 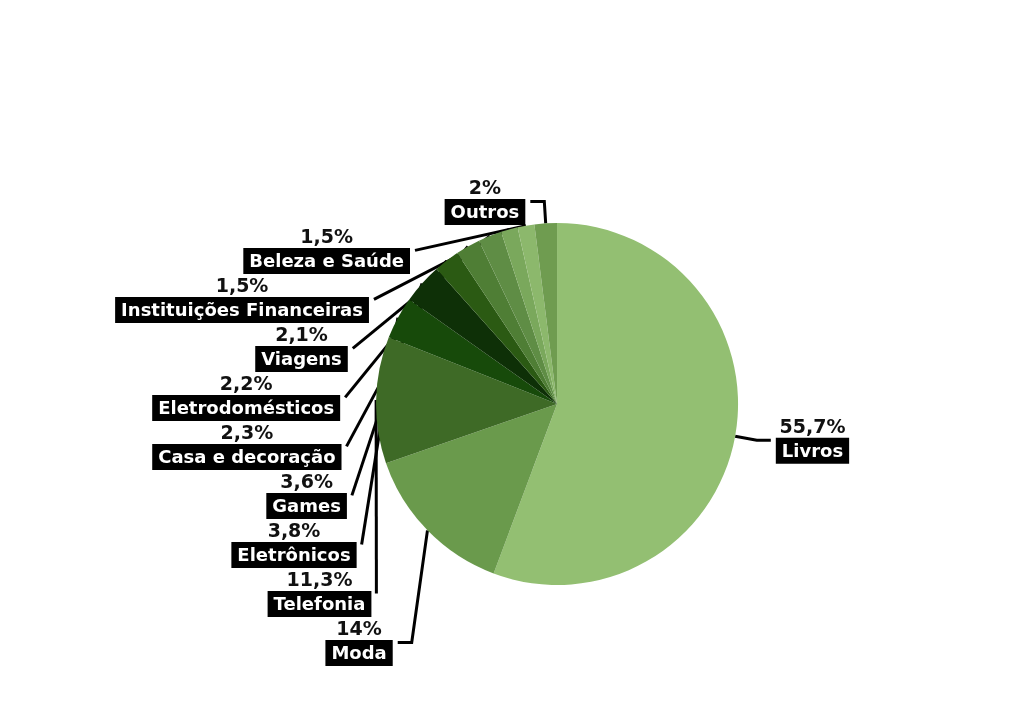 I want to click on slice-label: Casa e decoração, so click(x=247, y=457).